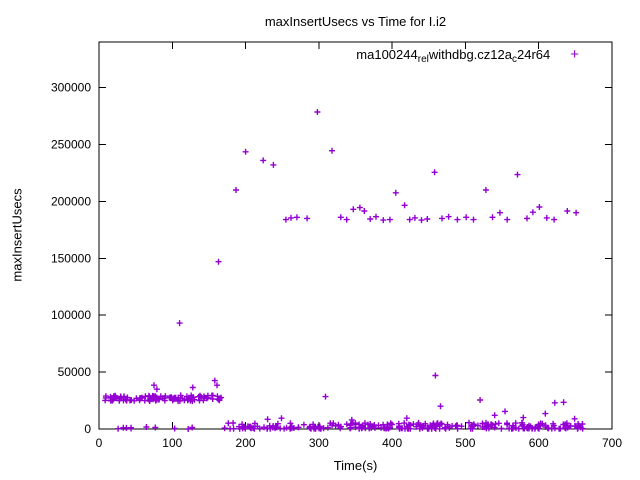  I want to click on legend-label-part: withdbg.cz12a, so click(470, 54).